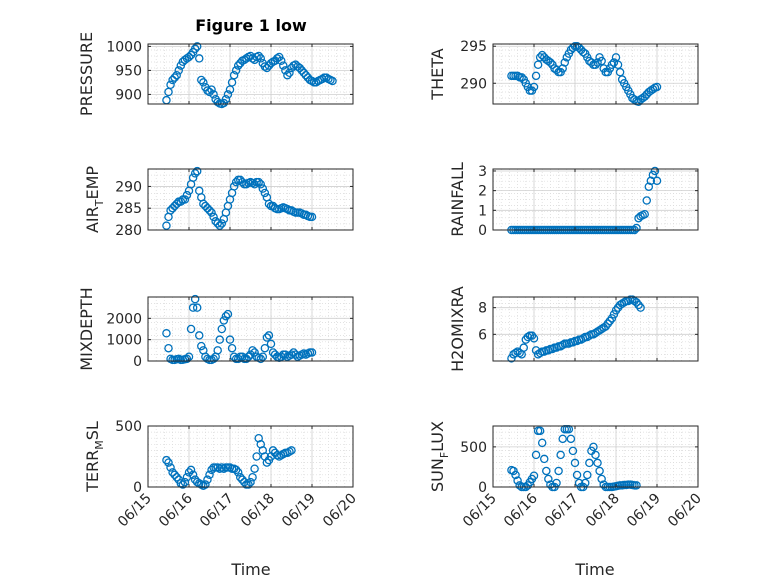 The width and height of the screenshot is (778, 583). What do you see at coordinates (128, 427) in the screenshot?
I see `y-tick-label: 500` at bounding box center [128, 427].